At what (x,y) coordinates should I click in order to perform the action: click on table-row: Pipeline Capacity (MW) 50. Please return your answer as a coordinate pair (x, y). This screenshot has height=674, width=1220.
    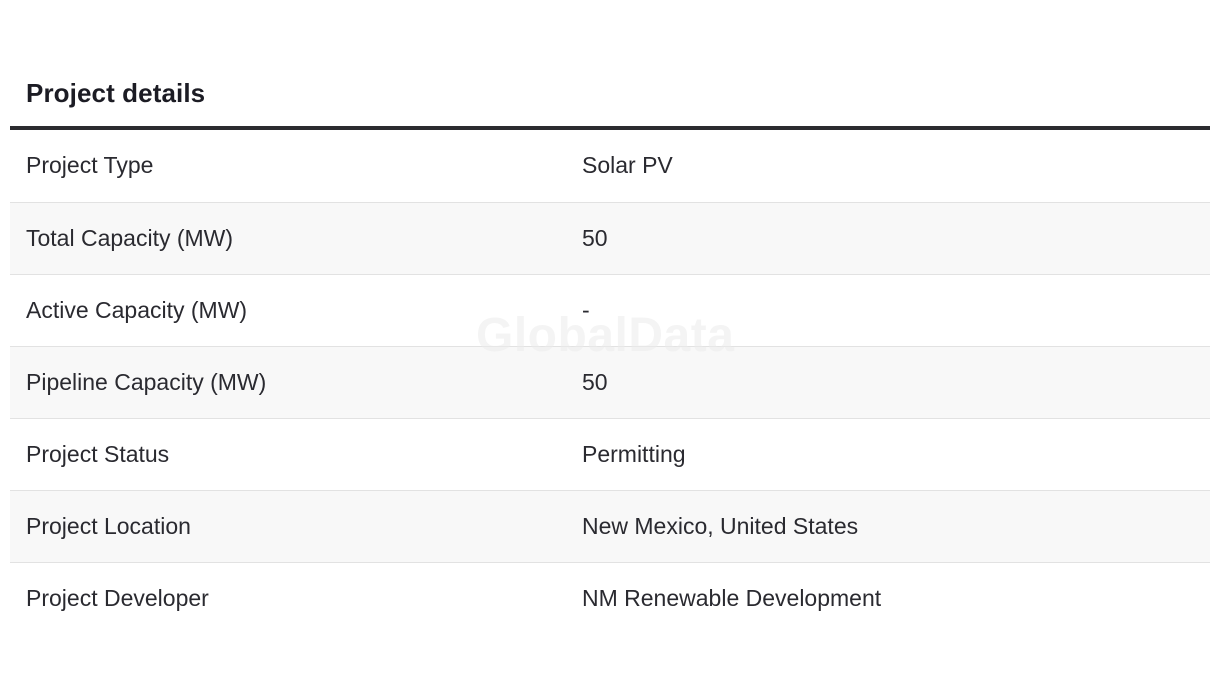
    Looking at the image, I should click on (610, 382).